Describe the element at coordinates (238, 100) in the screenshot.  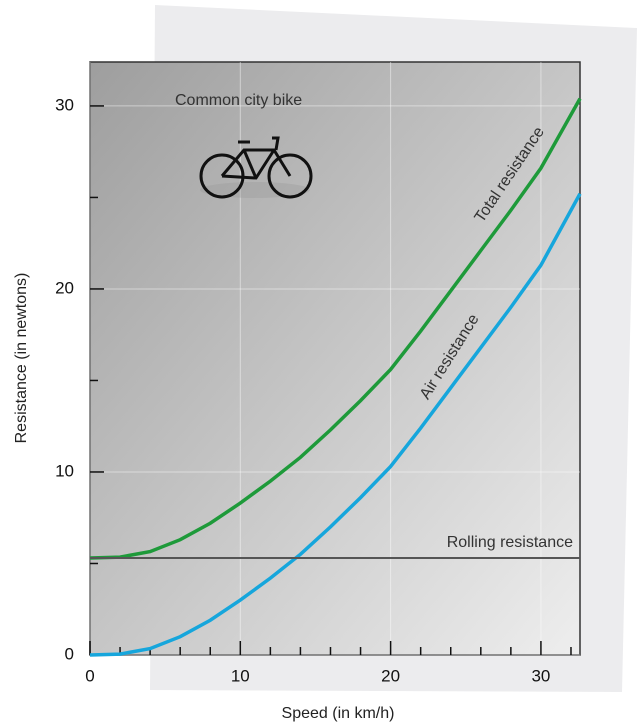
I see `annotation: Common city bike` at that location.